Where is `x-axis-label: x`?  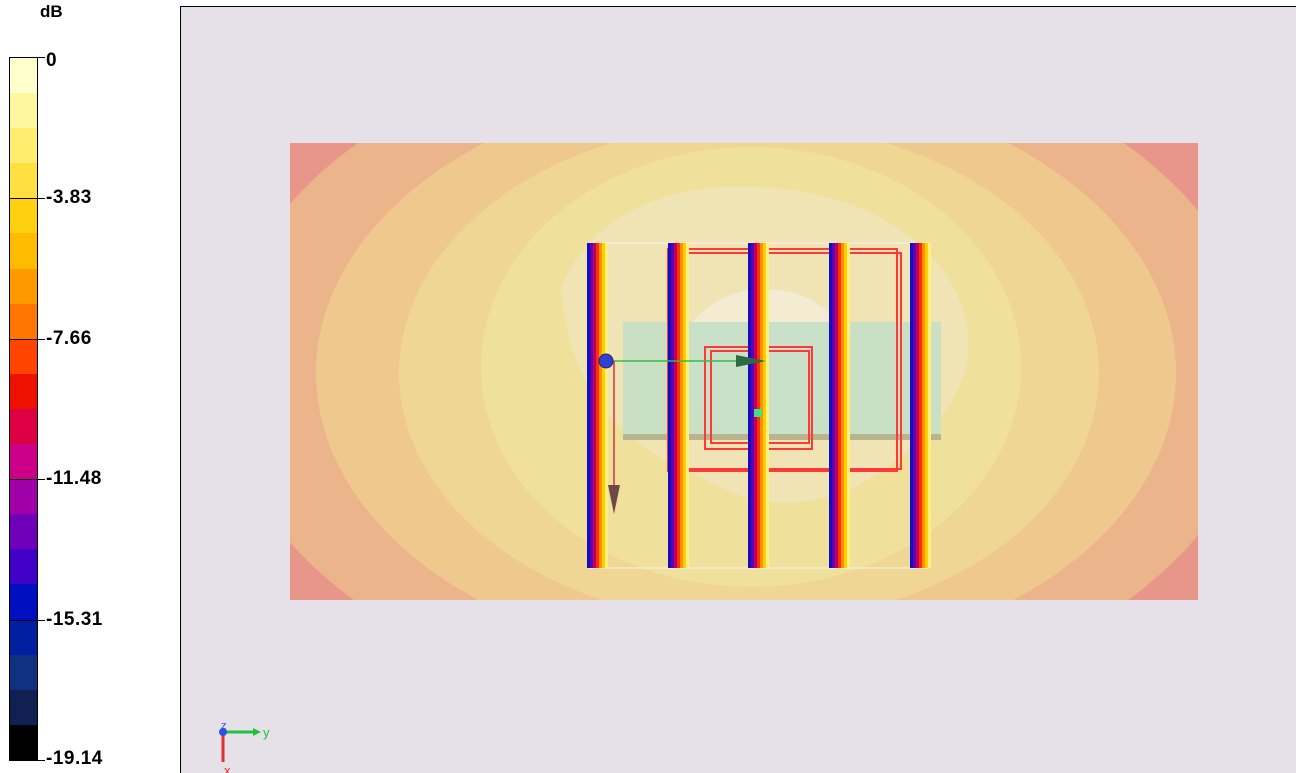 x-axis-label: x is located at coordinates (227, 768).